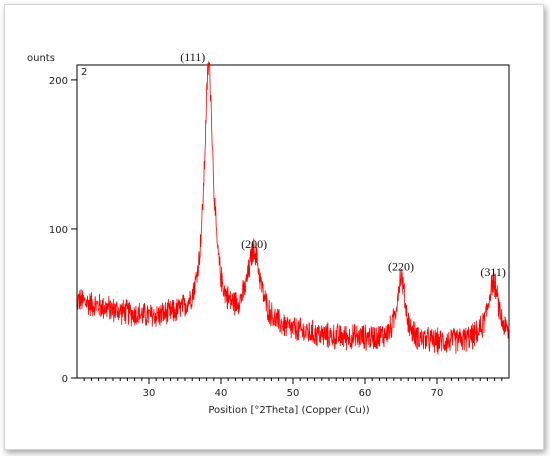  What do you see at coordinates (41, 58) in the screenshot?
I see `y-axis-label: ounts` at bounding box center [41, 58].